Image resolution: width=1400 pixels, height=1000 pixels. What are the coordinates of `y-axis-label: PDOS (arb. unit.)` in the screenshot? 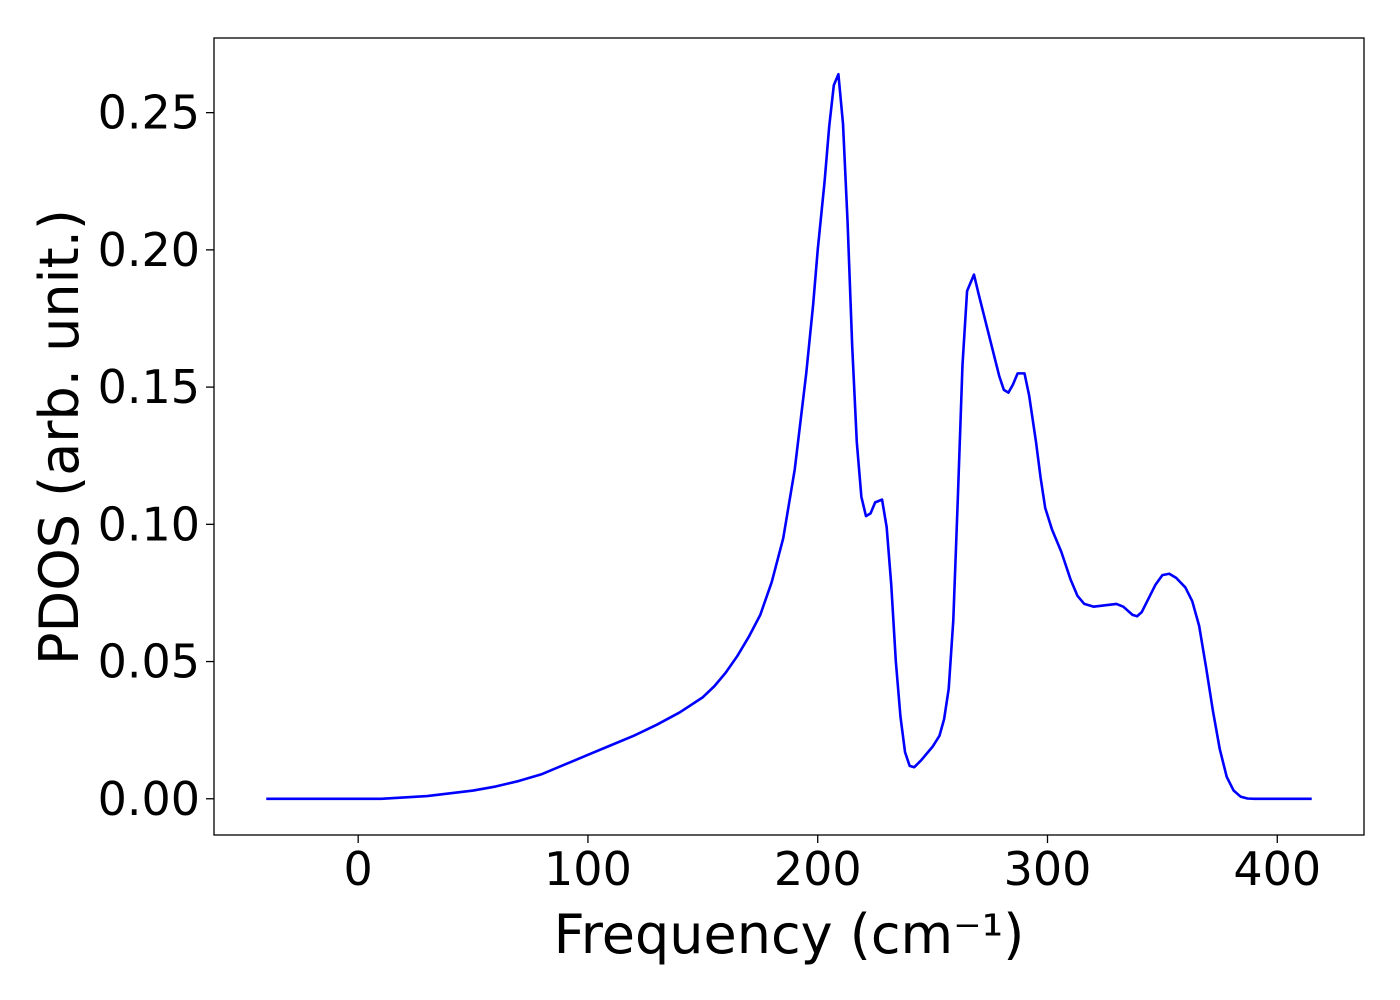 It's located at (59, 437).